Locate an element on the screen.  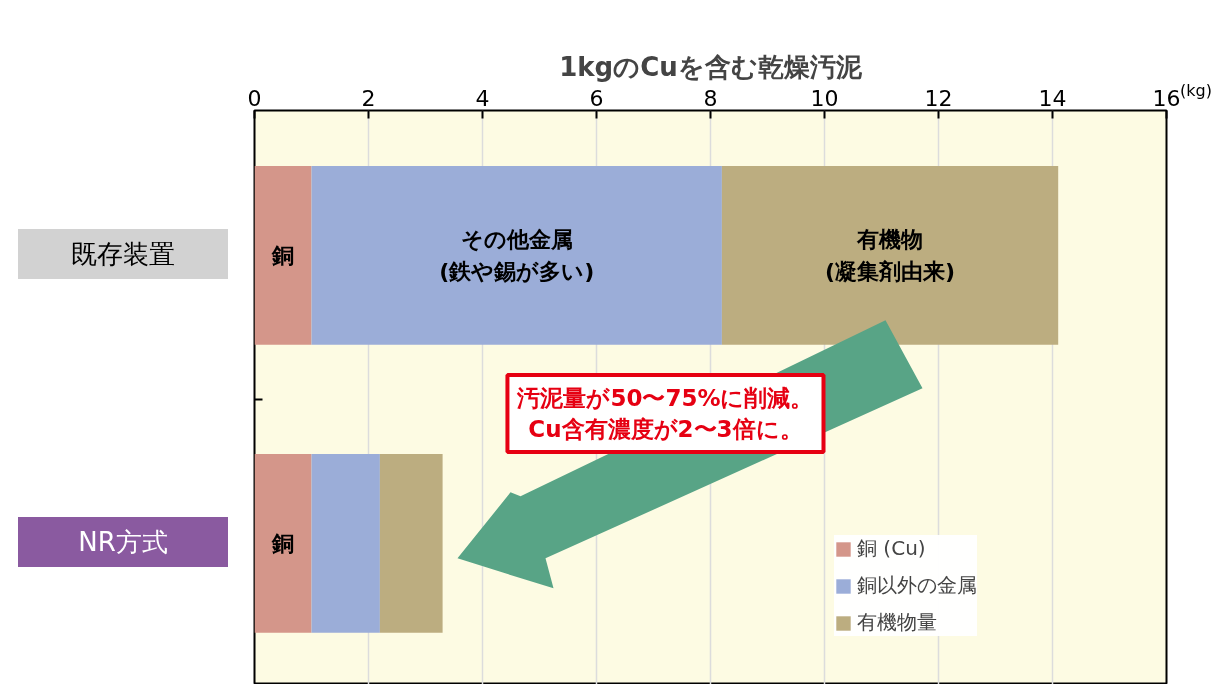
x-tick-label: 2 is located at coordinates (368, 98).